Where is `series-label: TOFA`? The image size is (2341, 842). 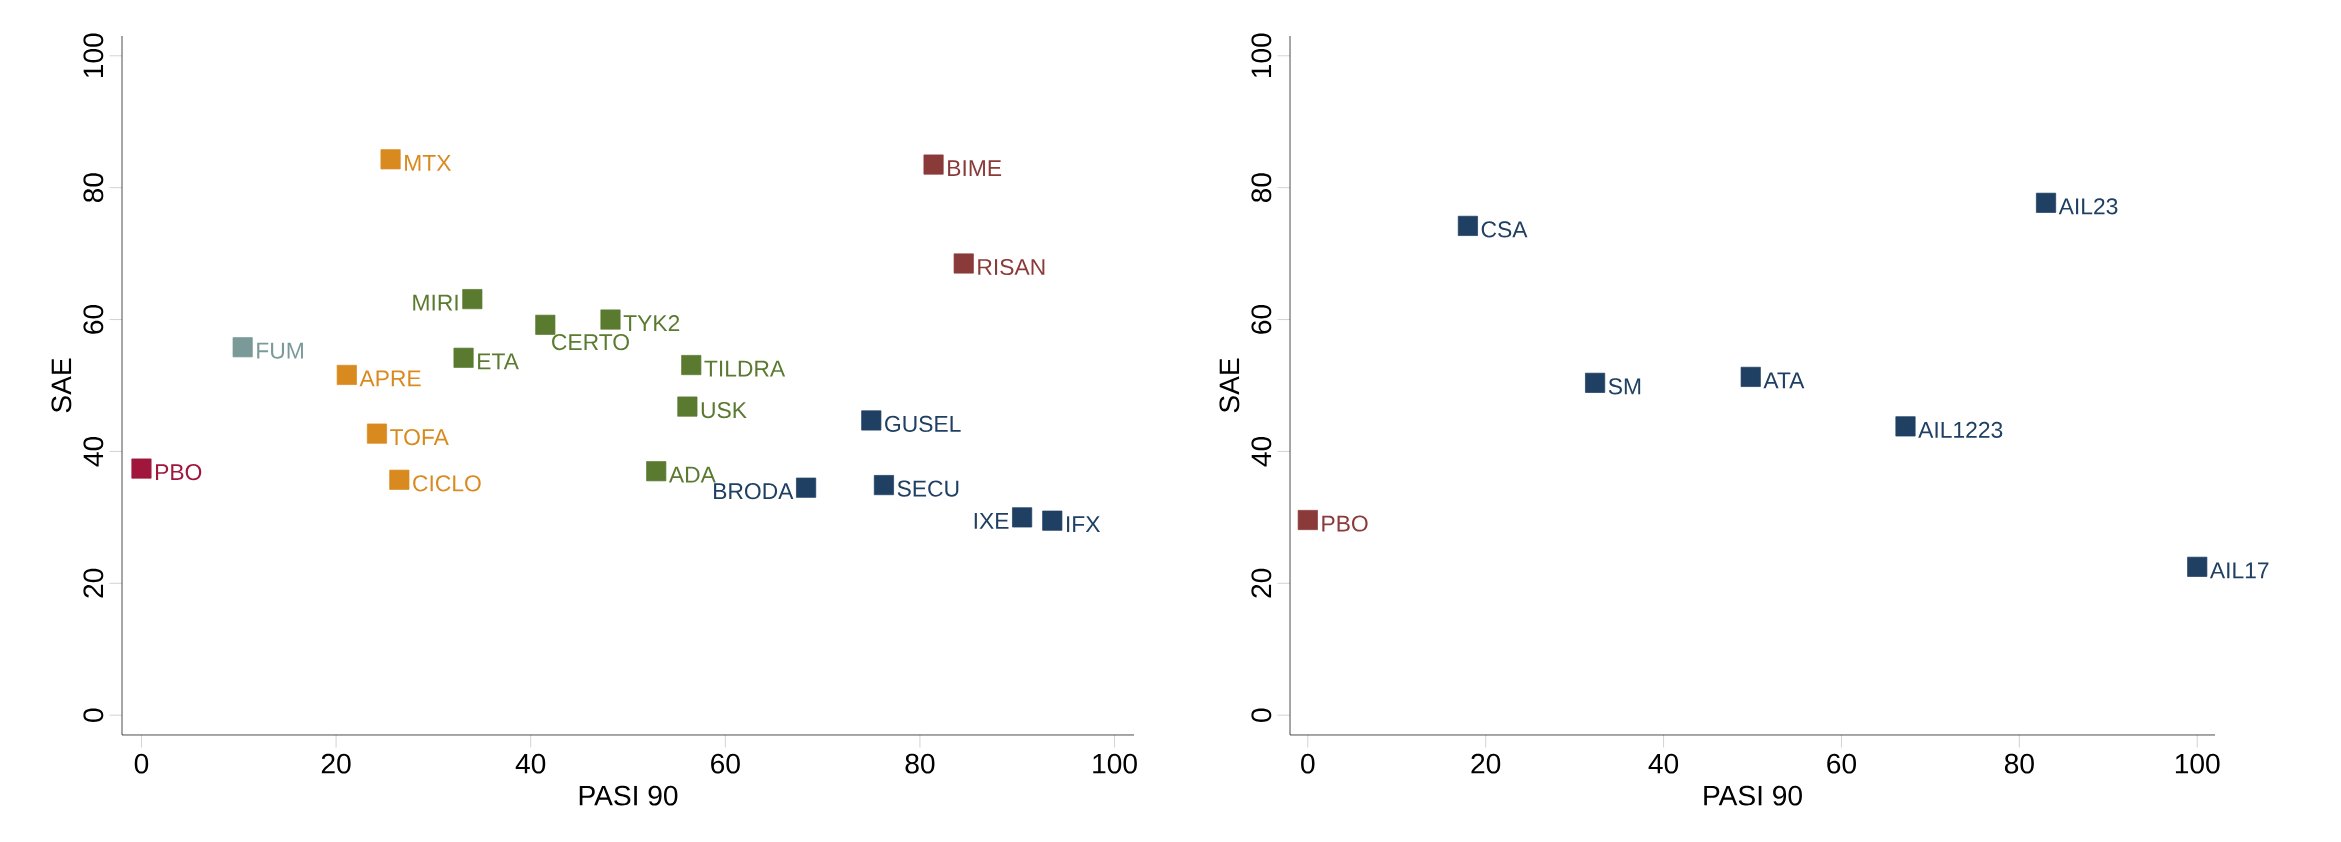 series-label: TOFA is located at coordinates (419, 437).